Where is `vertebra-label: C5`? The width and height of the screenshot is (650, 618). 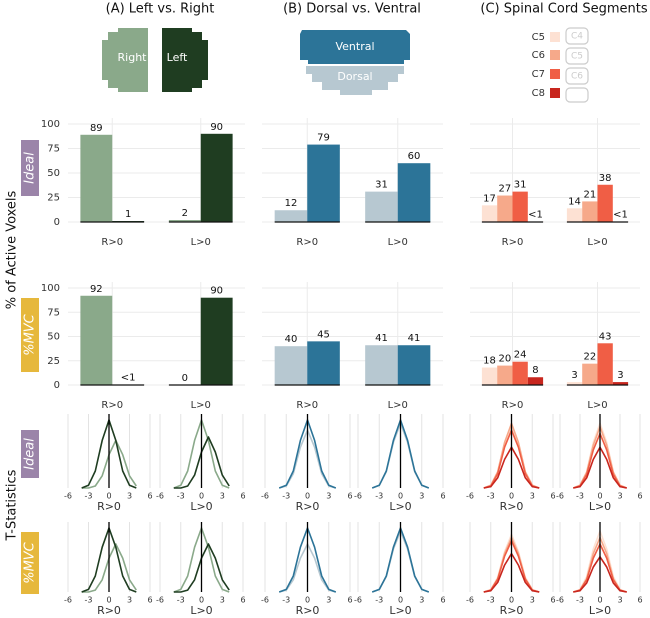 vertebra-label: C5 is located at coordinates (577, 57).